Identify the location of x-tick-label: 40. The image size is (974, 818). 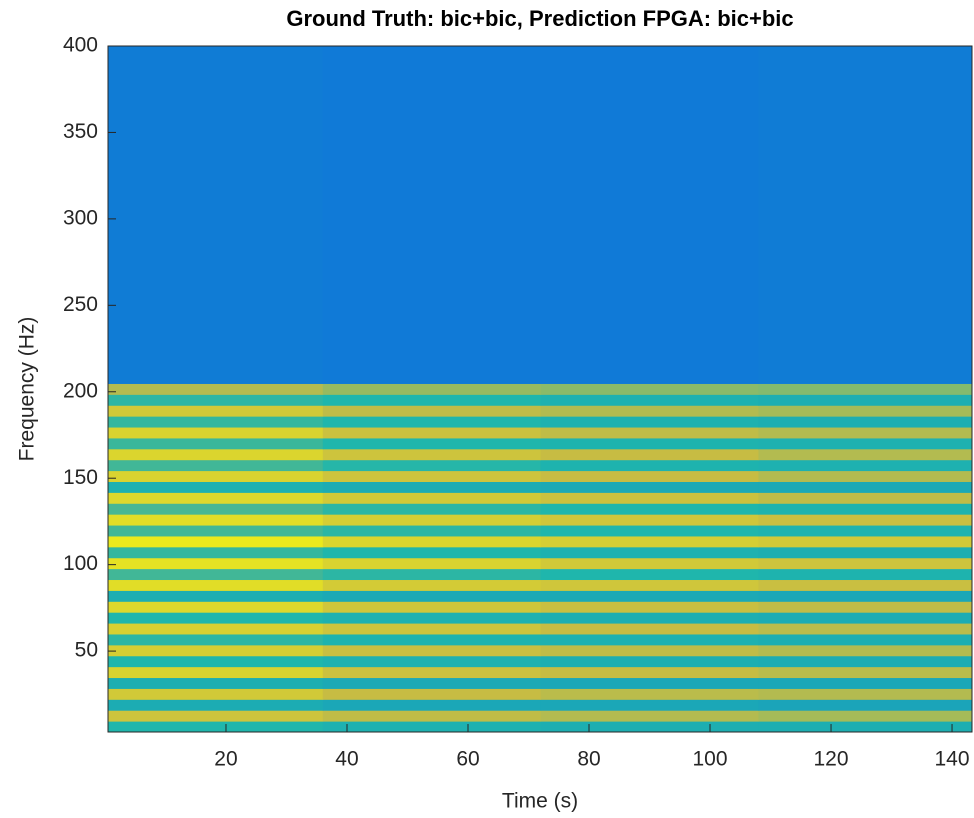
(346, 759).